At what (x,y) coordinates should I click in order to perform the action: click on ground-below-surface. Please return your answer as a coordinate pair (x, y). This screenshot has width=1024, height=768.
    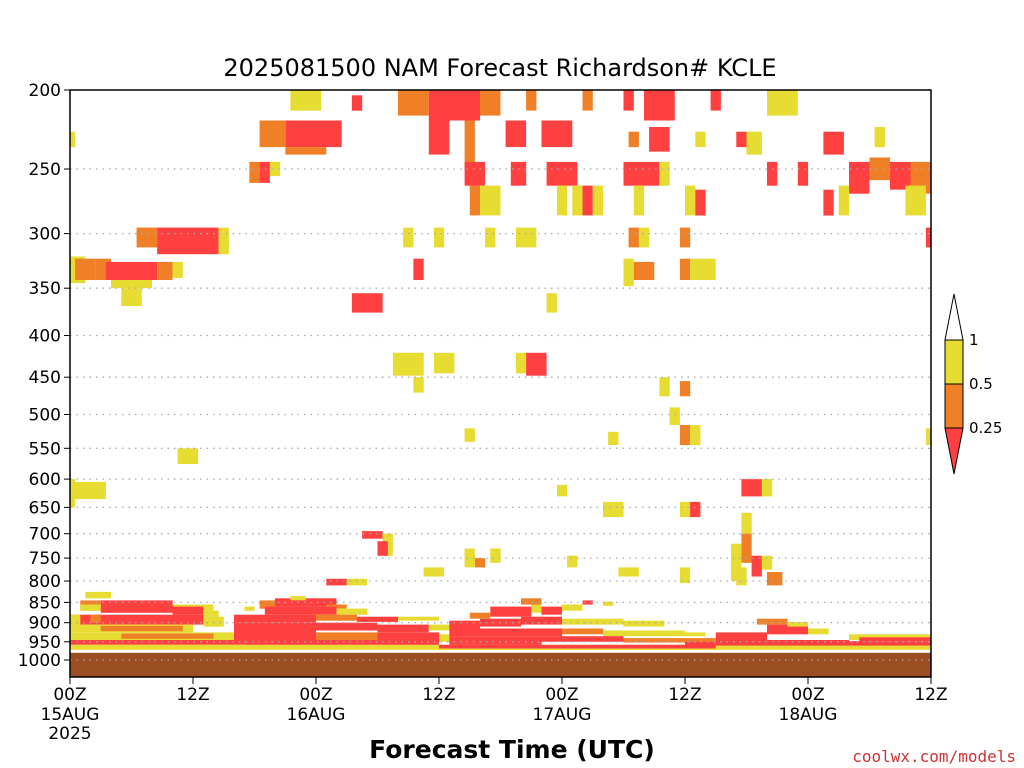
    Looking at the image, I should click on (500, 664).